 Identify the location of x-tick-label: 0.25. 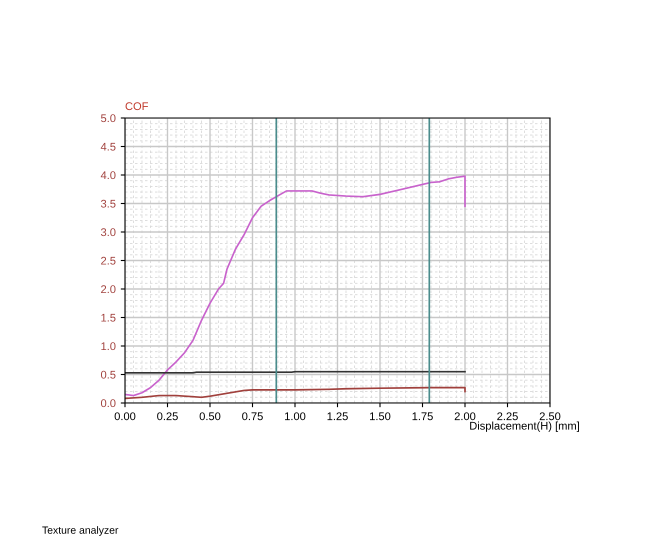
(167, 416).